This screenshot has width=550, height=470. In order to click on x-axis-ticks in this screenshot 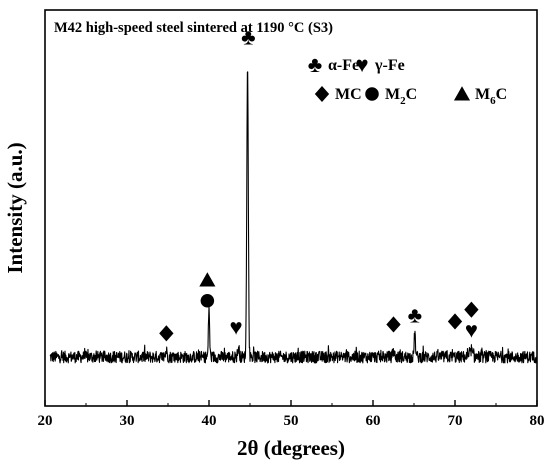, I will do `click(291, 403)`.